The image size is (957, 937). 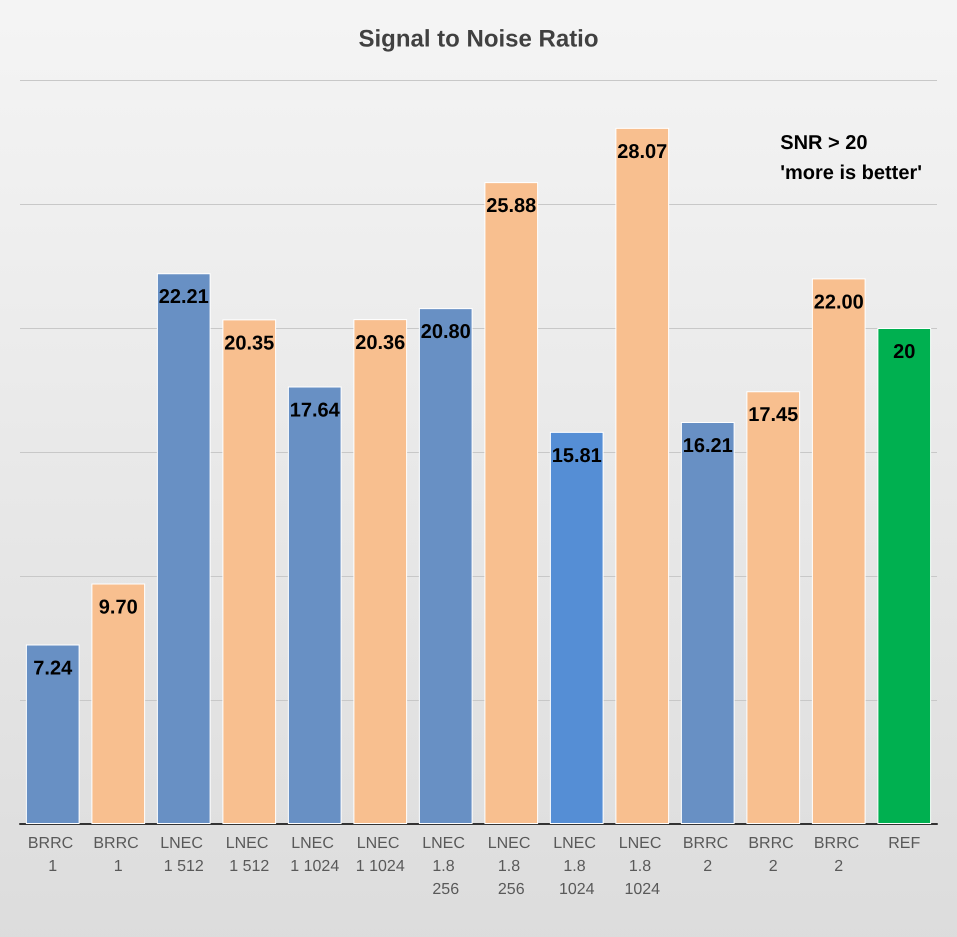 I want to click on data-label: 20, so click(x=904, y=352).